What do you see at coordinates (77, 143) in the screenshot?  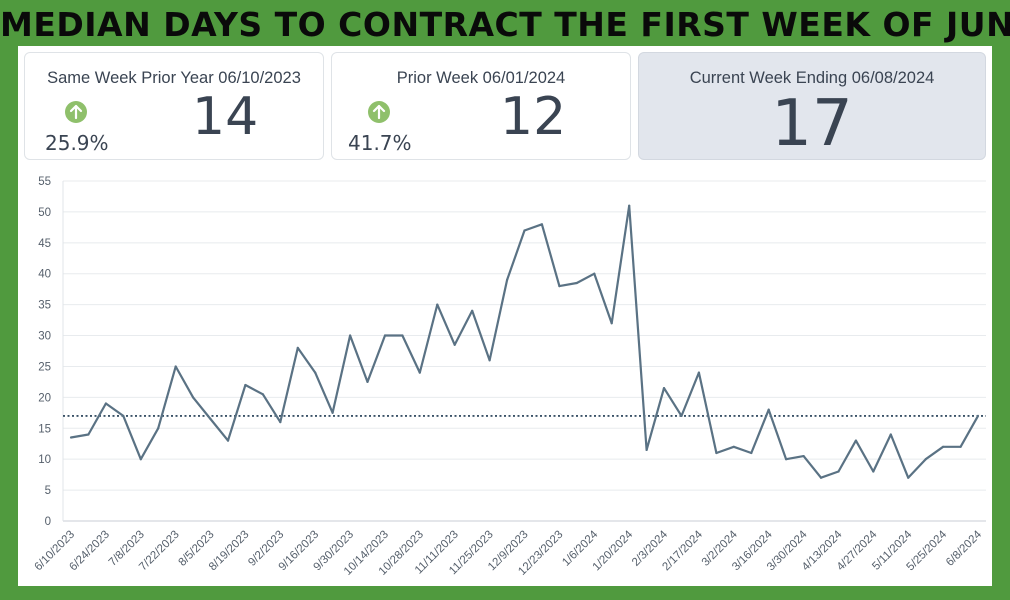 I see `card-change: 25.9%` at bounding box center [77, 143].